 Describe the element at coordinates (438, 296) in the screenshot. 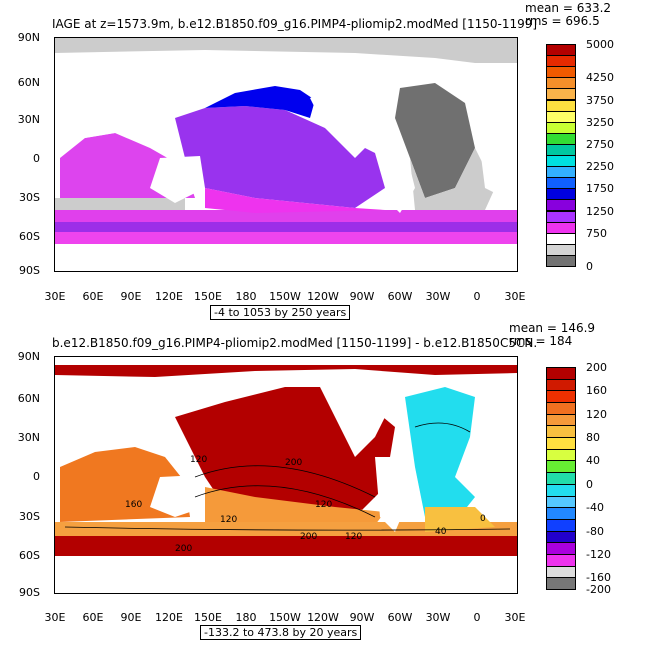

I see `lon-label: 30W` at that location.